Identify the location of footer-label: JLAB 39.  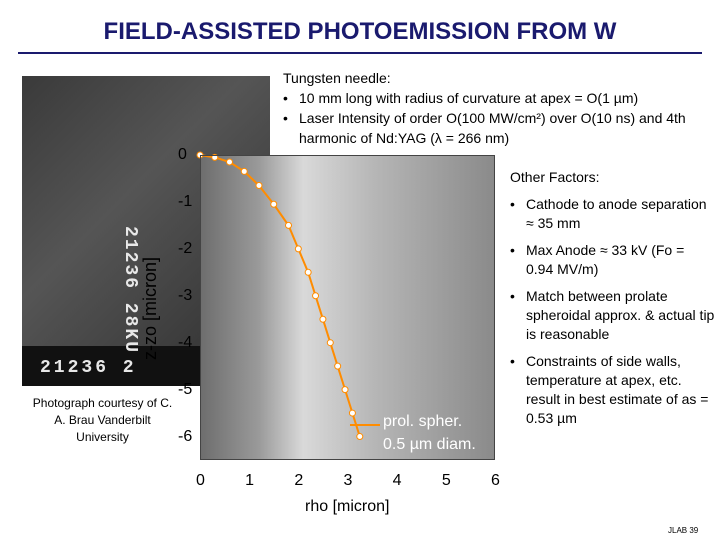
(683, 530).